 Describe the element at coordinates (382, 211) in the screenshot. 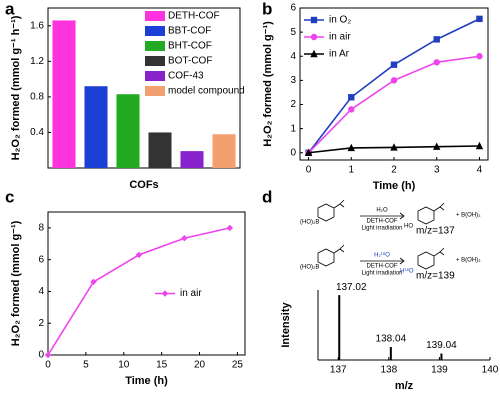

I see `reagent: H₂O` at that location.